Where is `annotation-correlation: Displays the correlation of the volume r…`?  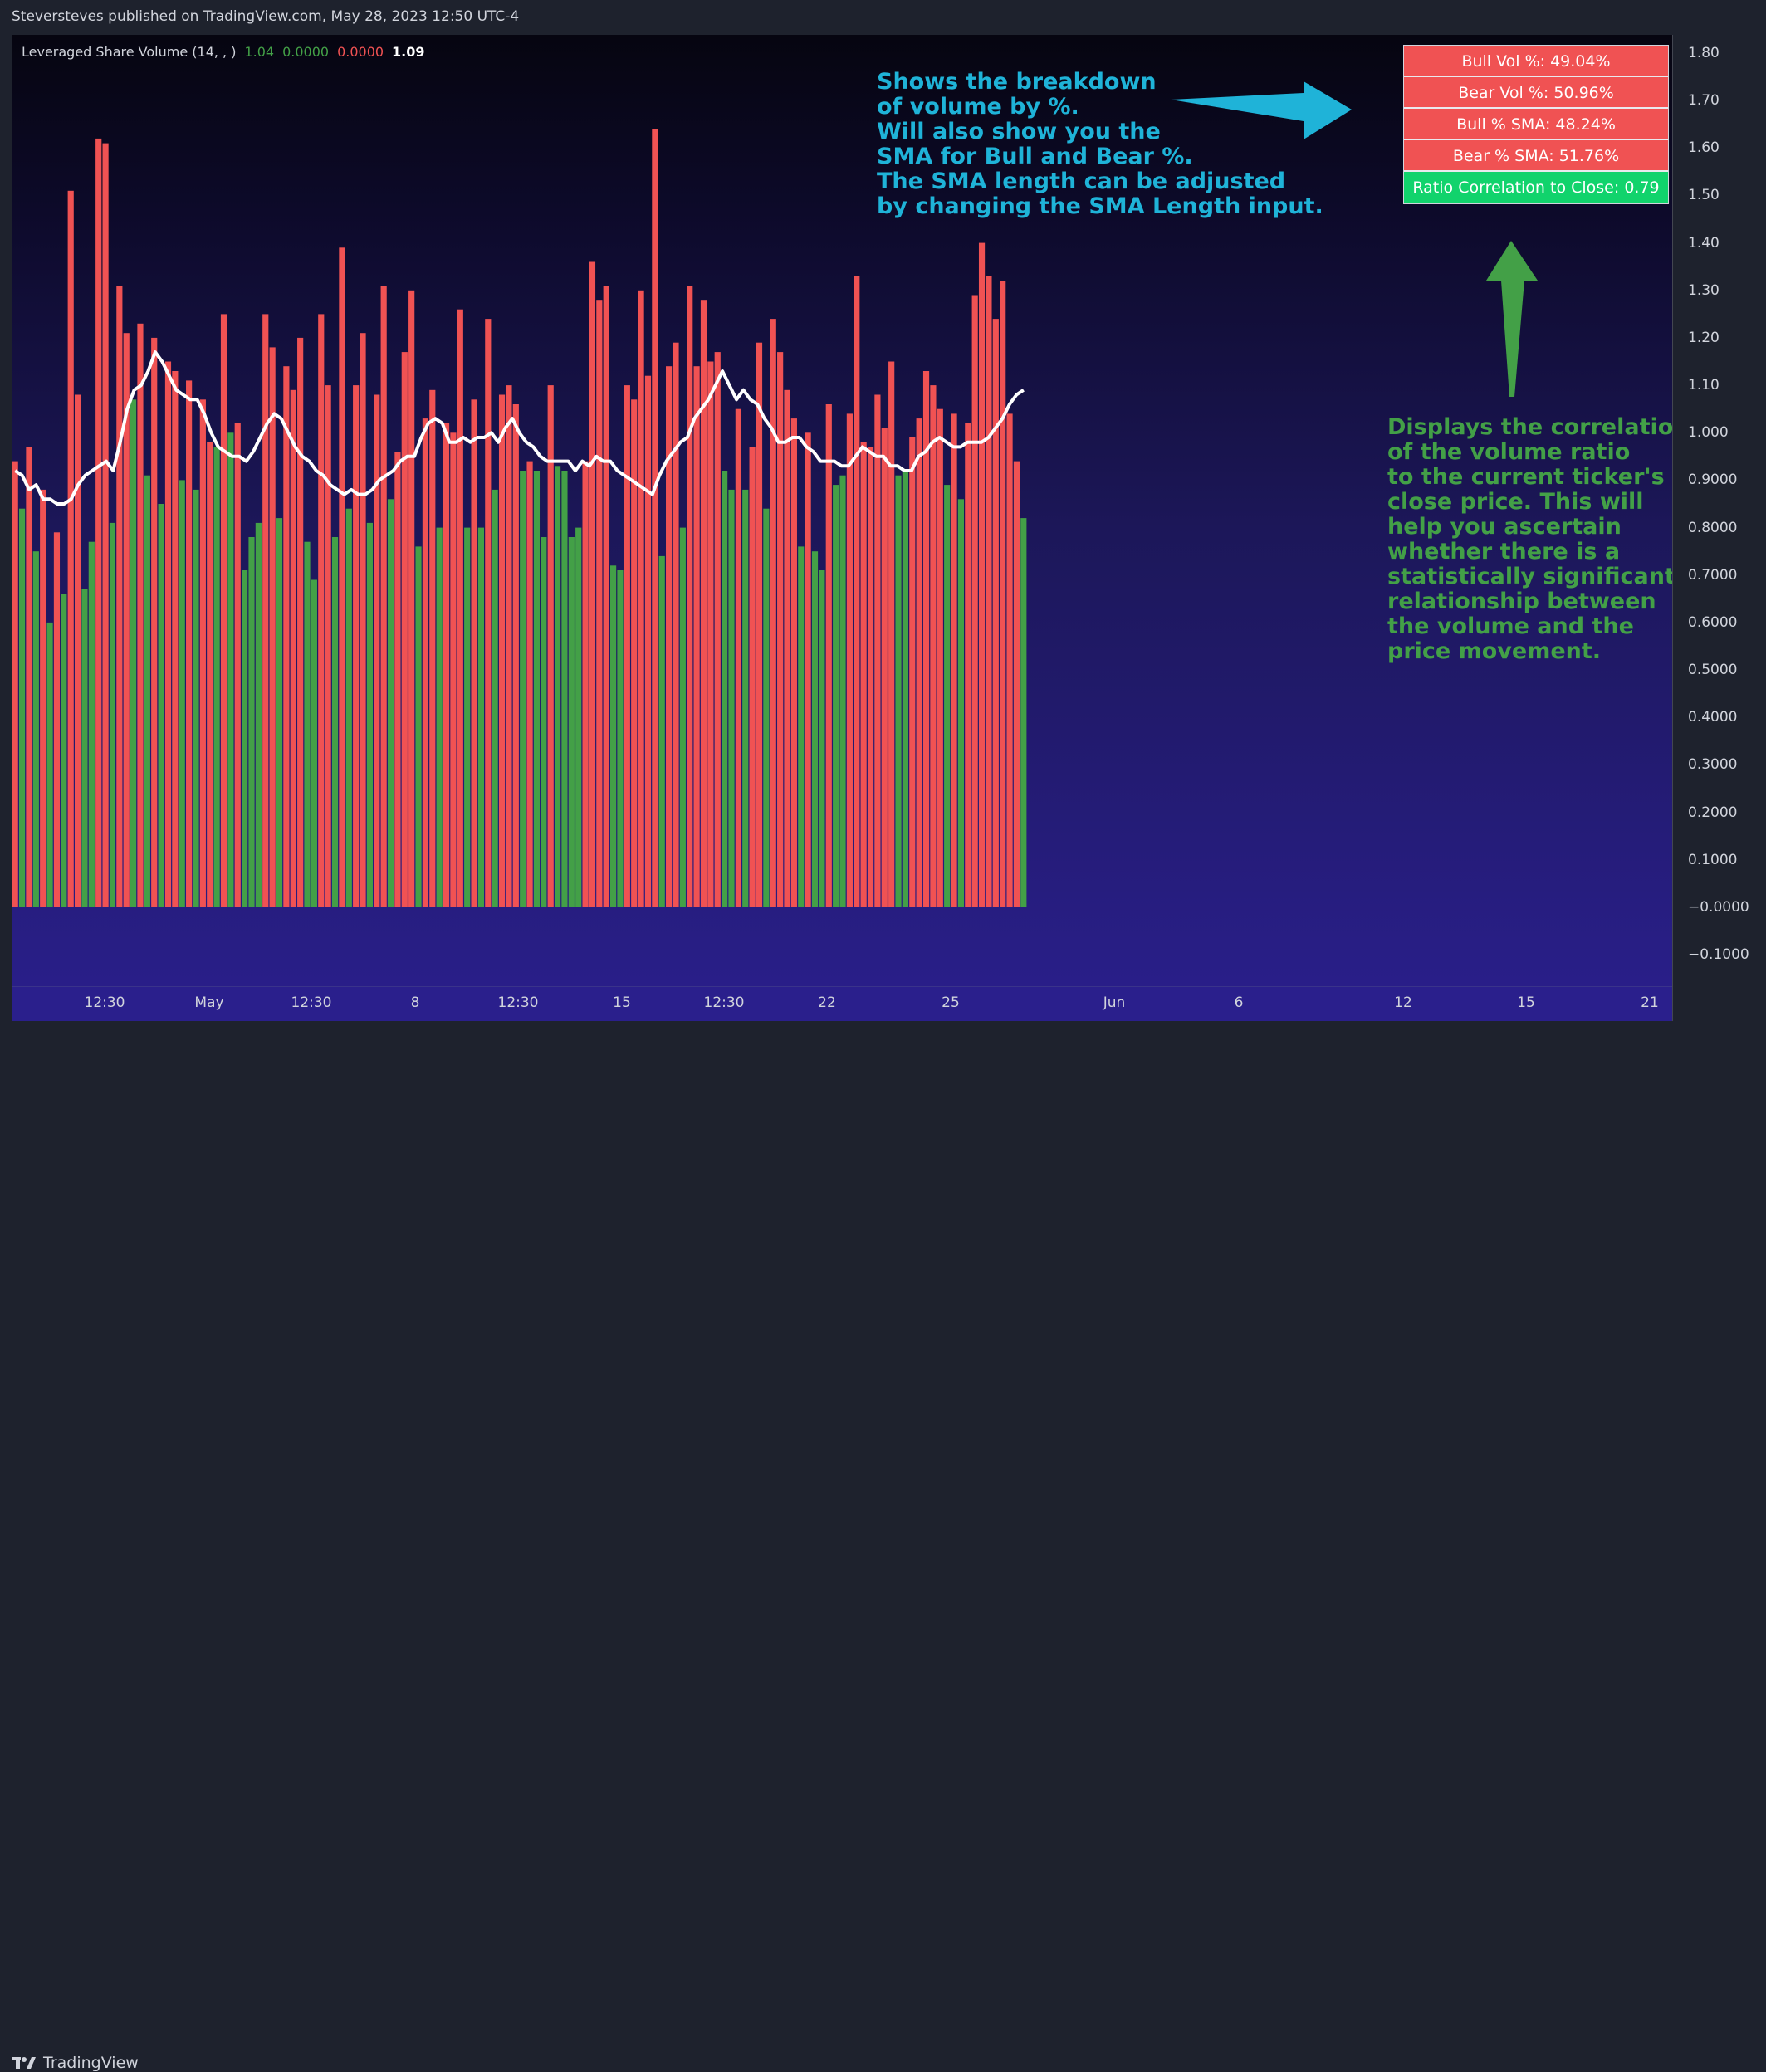
annotation-correlation: Displays the correlation of the volume r… is located at coordinates (1538, 539).